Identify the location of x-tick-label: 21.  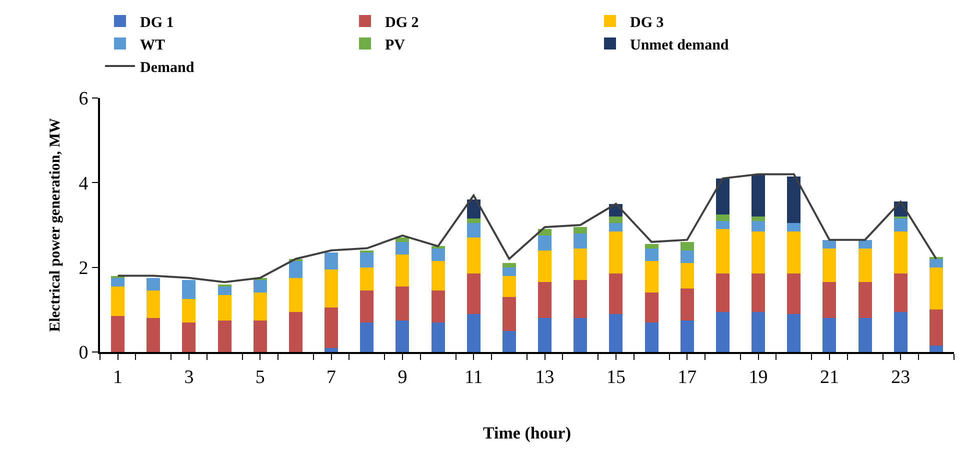
(829, 377).